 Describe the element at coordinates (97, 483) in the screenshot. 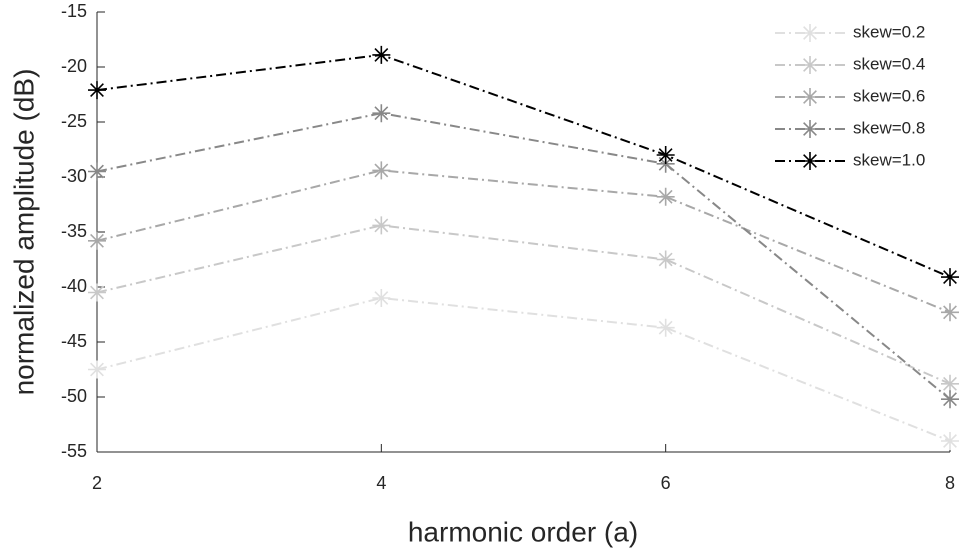

I see `x-tick-label: 2` at that location.